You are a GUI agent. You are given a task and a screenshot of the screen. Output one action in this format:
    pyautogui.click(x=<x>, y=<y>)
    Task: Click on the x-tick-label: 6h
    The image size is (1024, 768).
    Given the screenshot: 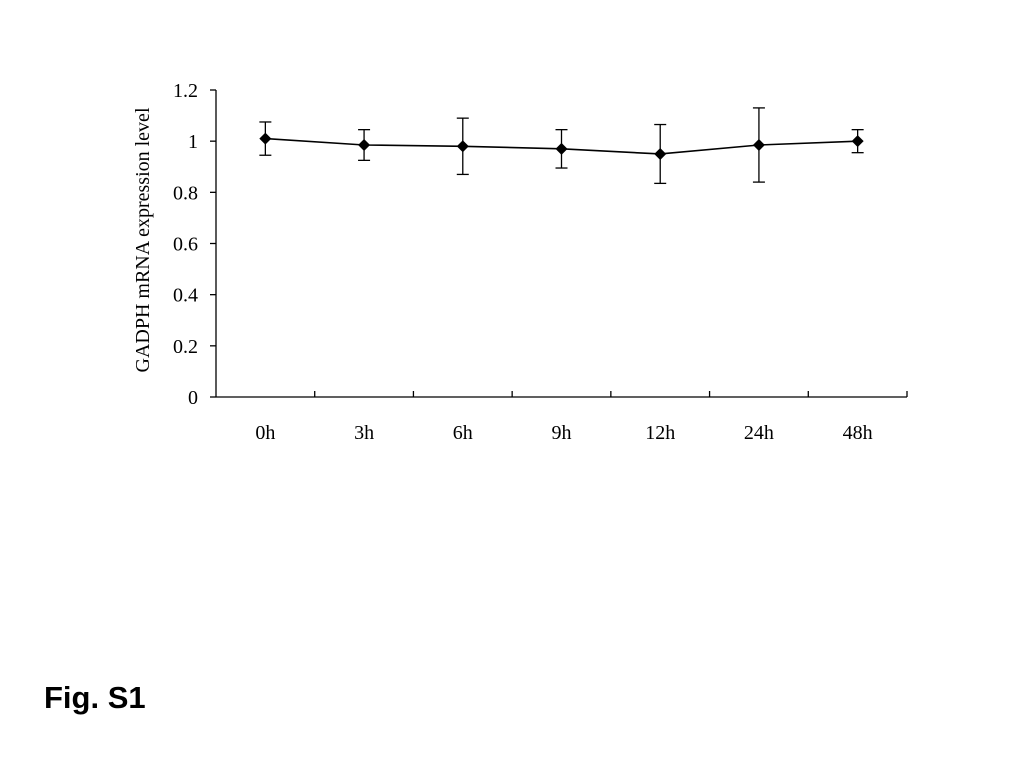 What is the action you would take?
    pyautogui.click(x=463, y=433)
    